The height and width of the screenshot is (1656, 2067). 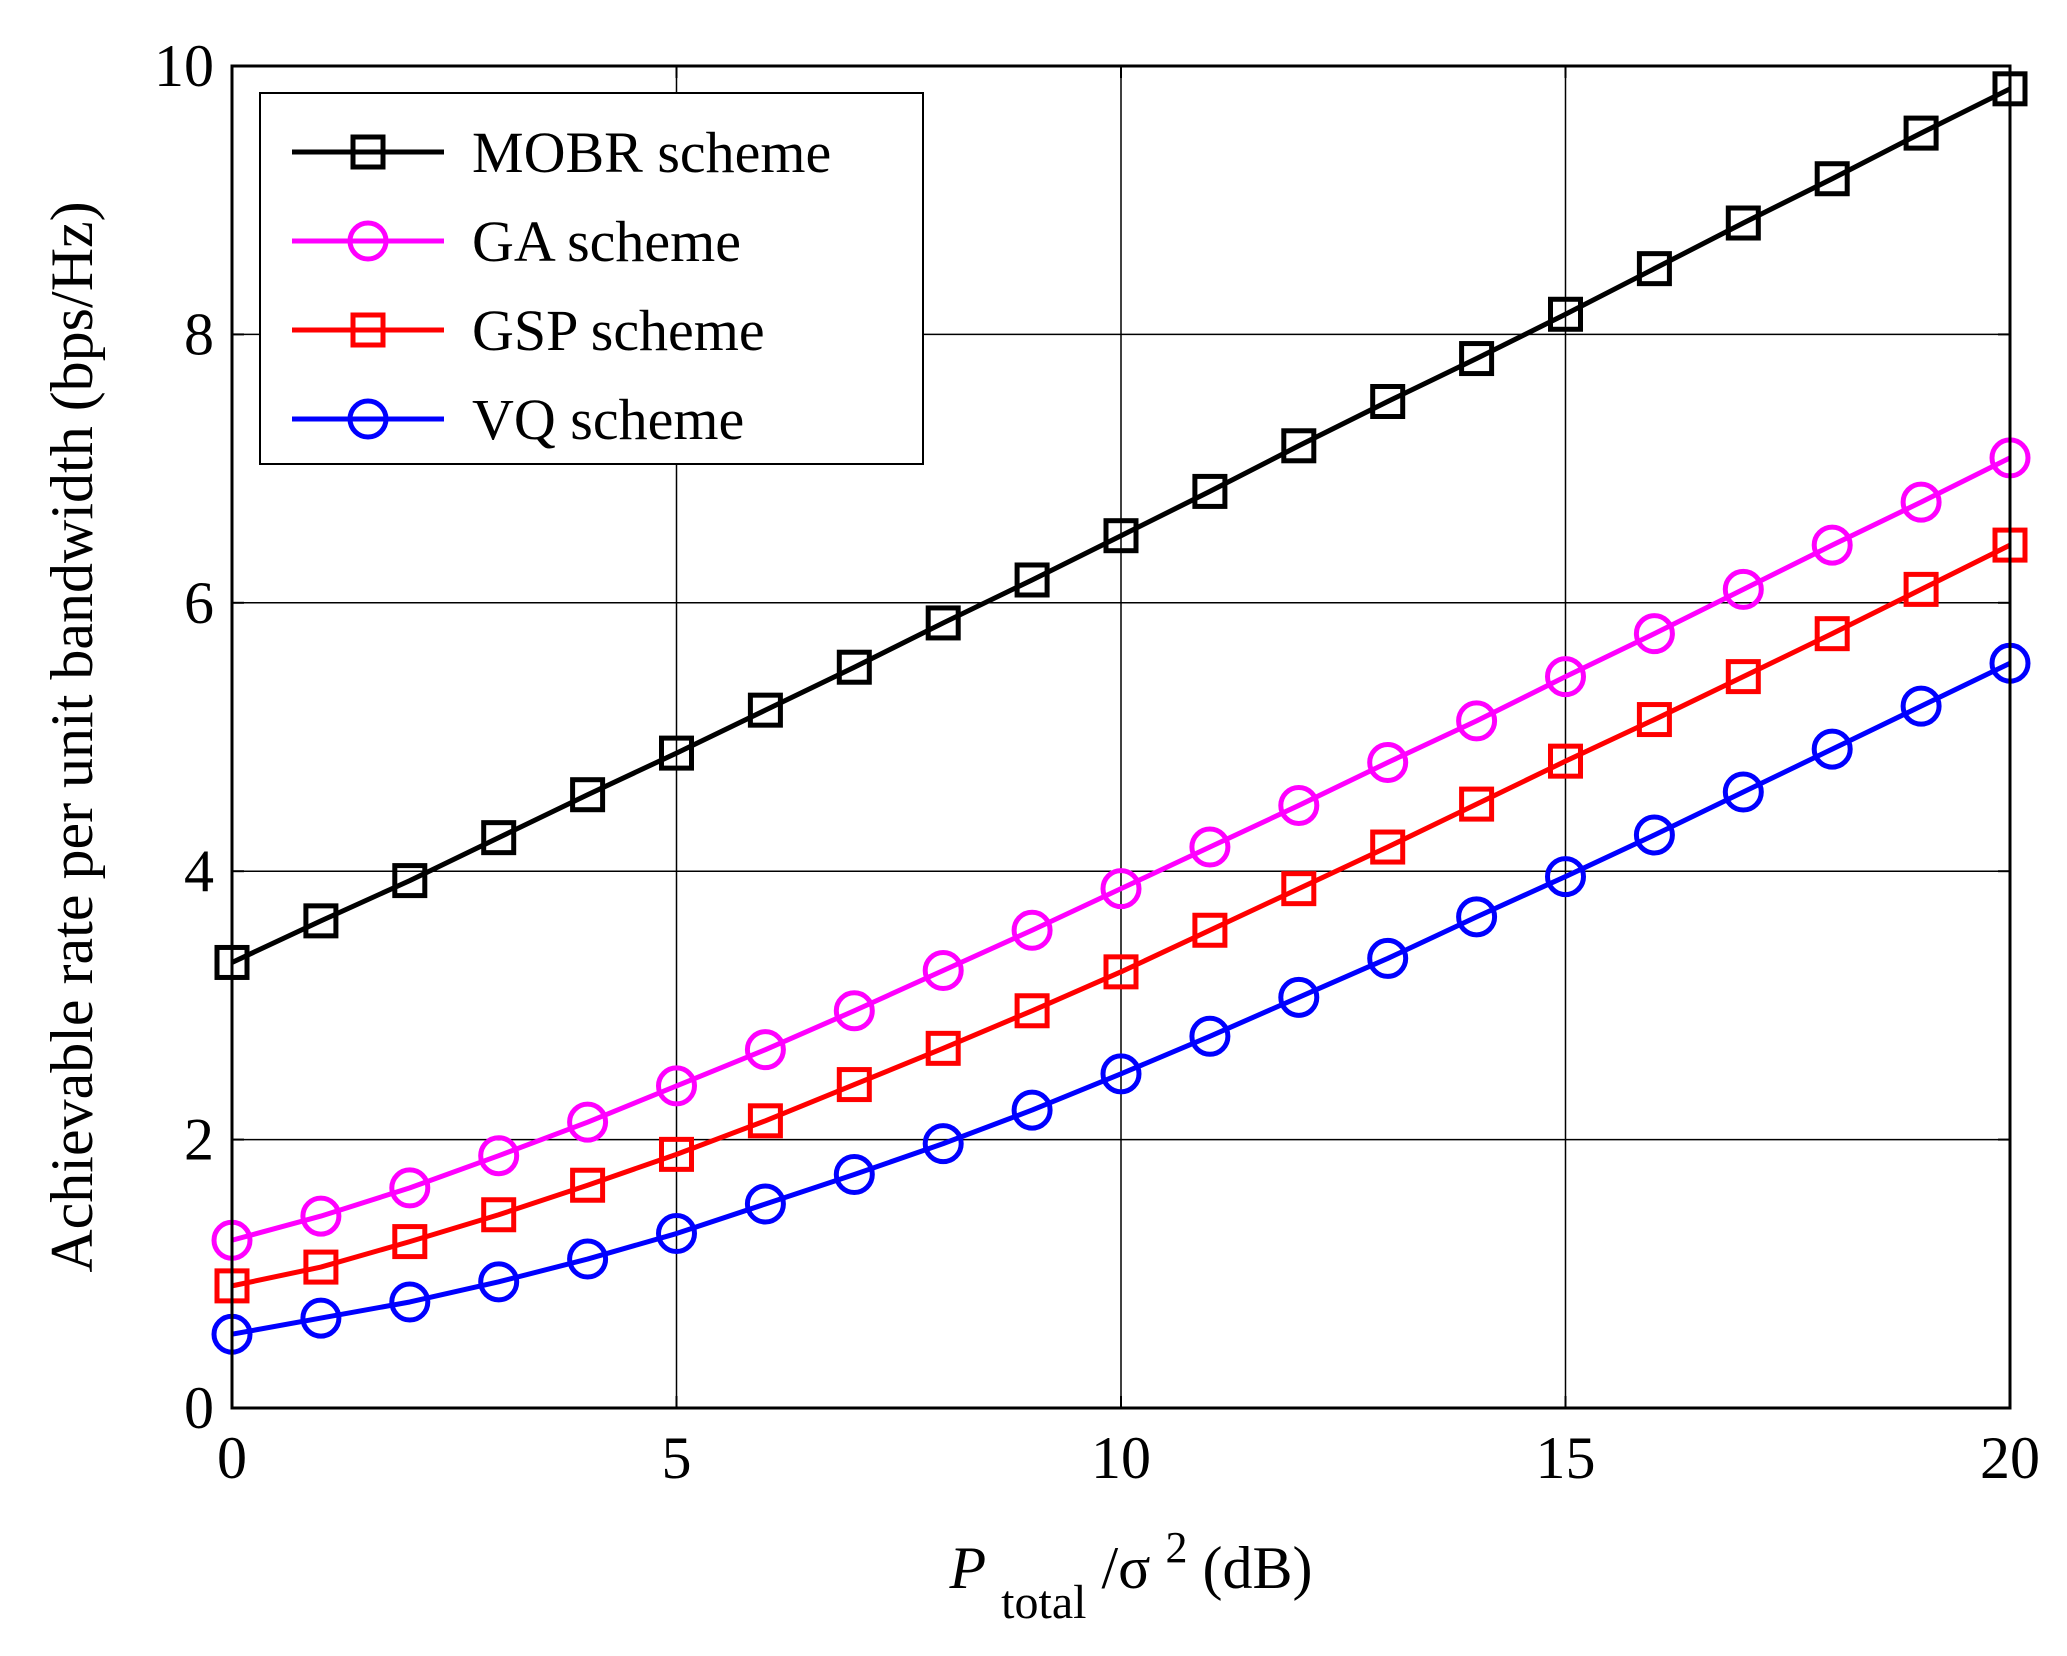 What do you see at coordinates (2010, 1458) in the screenshot?
I see `x-tick-label: 20` at bounding box center [2010, 1458].